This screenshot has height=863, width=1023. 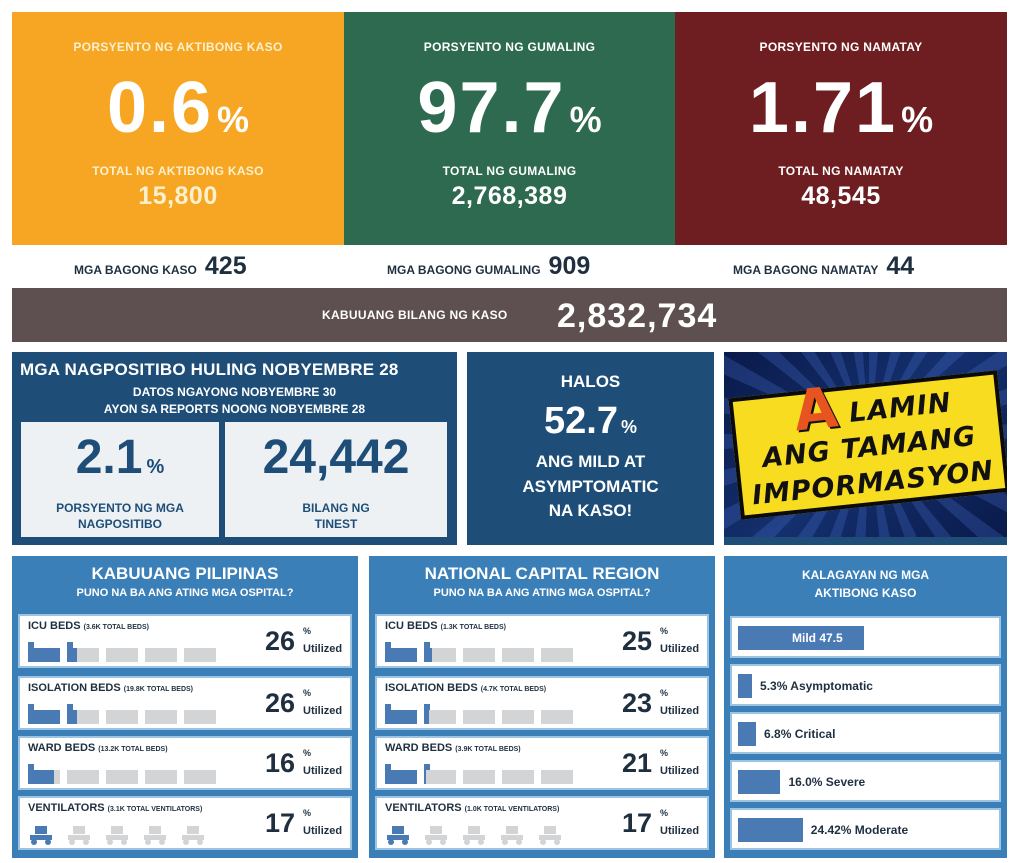 I want to click on ph-title: KABUUANG PILIPINAS, so click(x=185, y=573).